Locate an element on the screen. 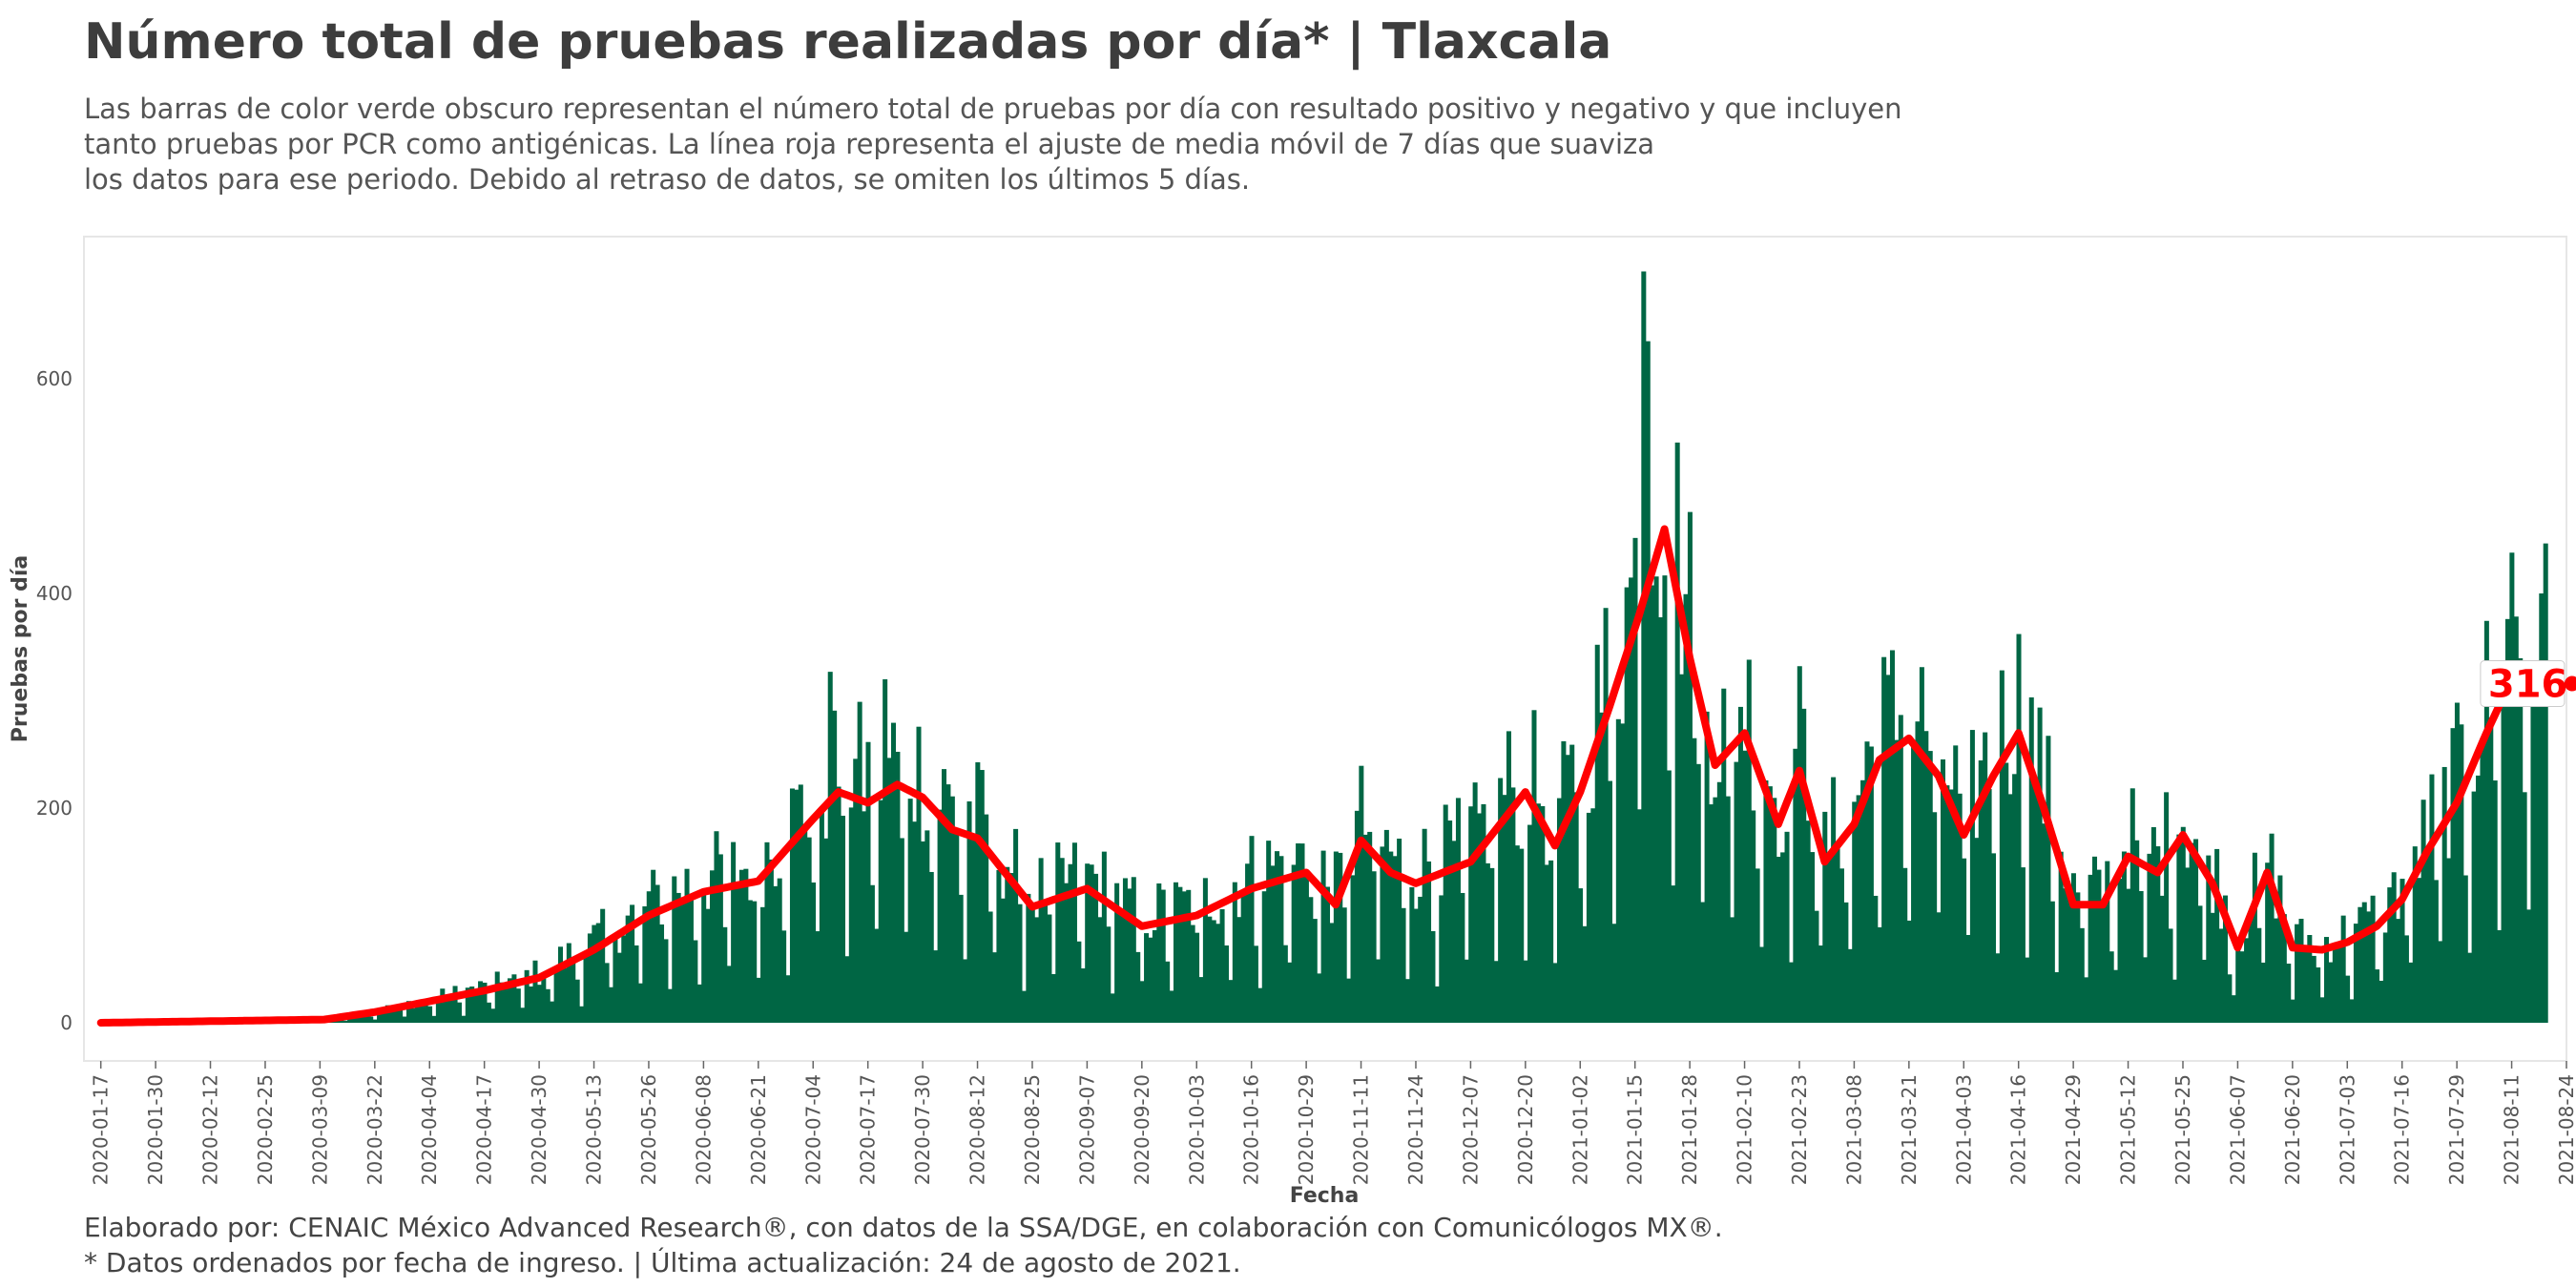 The image size is (2576, 1288). end-value-label-text: 316 is located at coordinates (2528, 685).